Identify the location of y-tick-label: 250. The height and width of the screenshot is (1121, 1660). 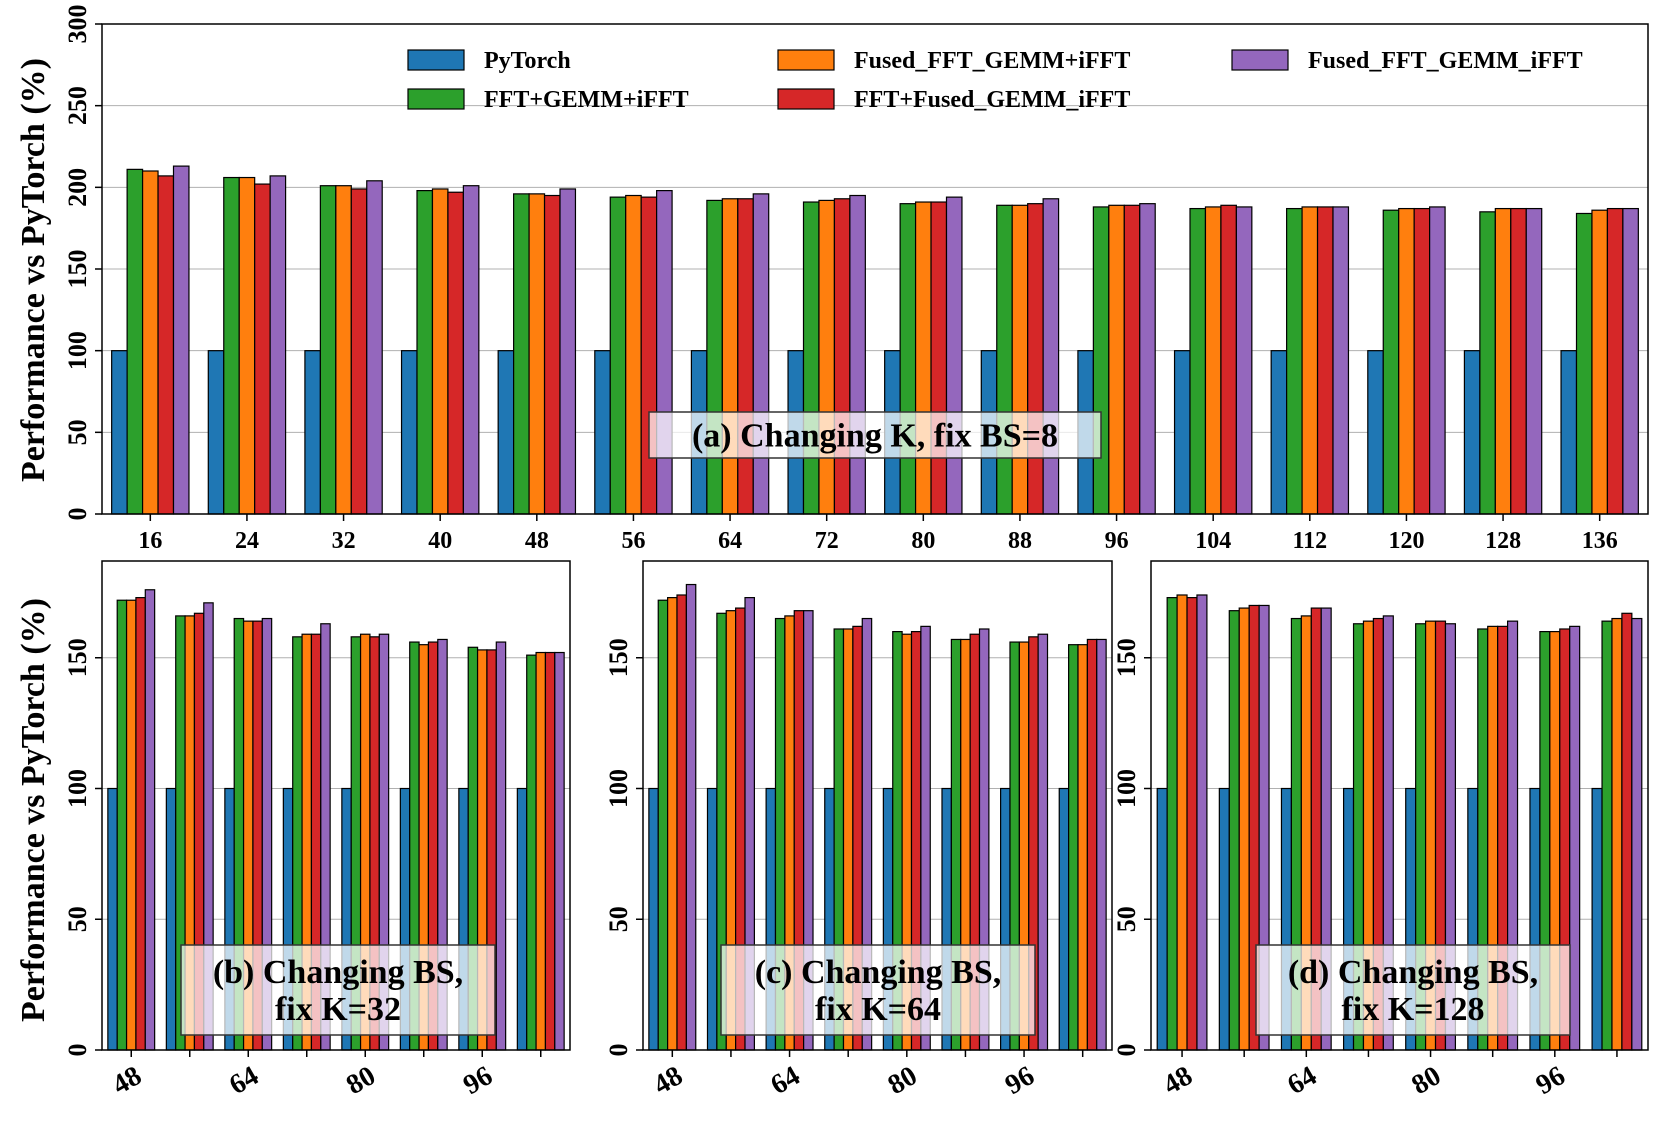
(77, 105).